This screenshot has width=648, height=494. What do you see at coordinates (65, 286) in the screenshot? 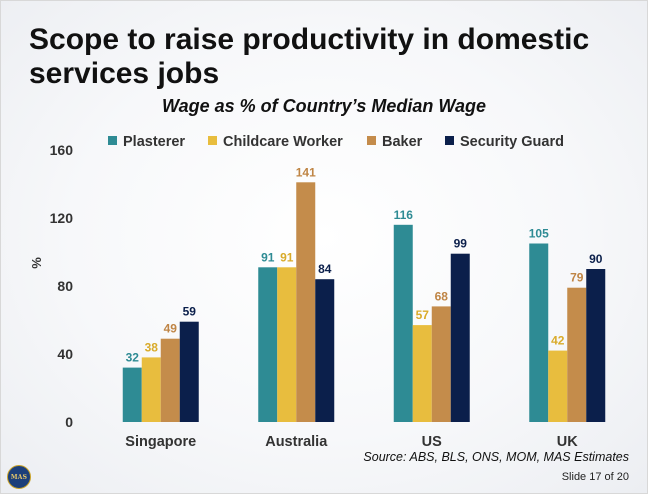
I see `y-tick-label: 80` at bounding box center [65, 286].